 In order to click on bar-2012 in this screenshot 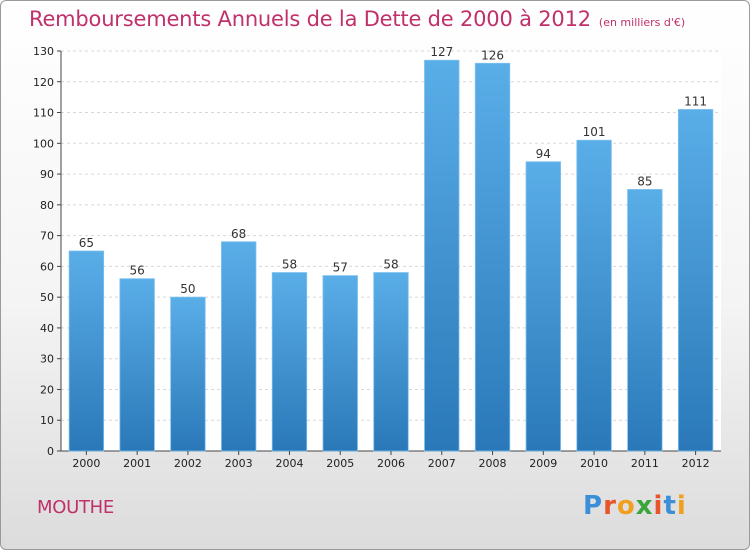, I will do `click(695, 280)`.